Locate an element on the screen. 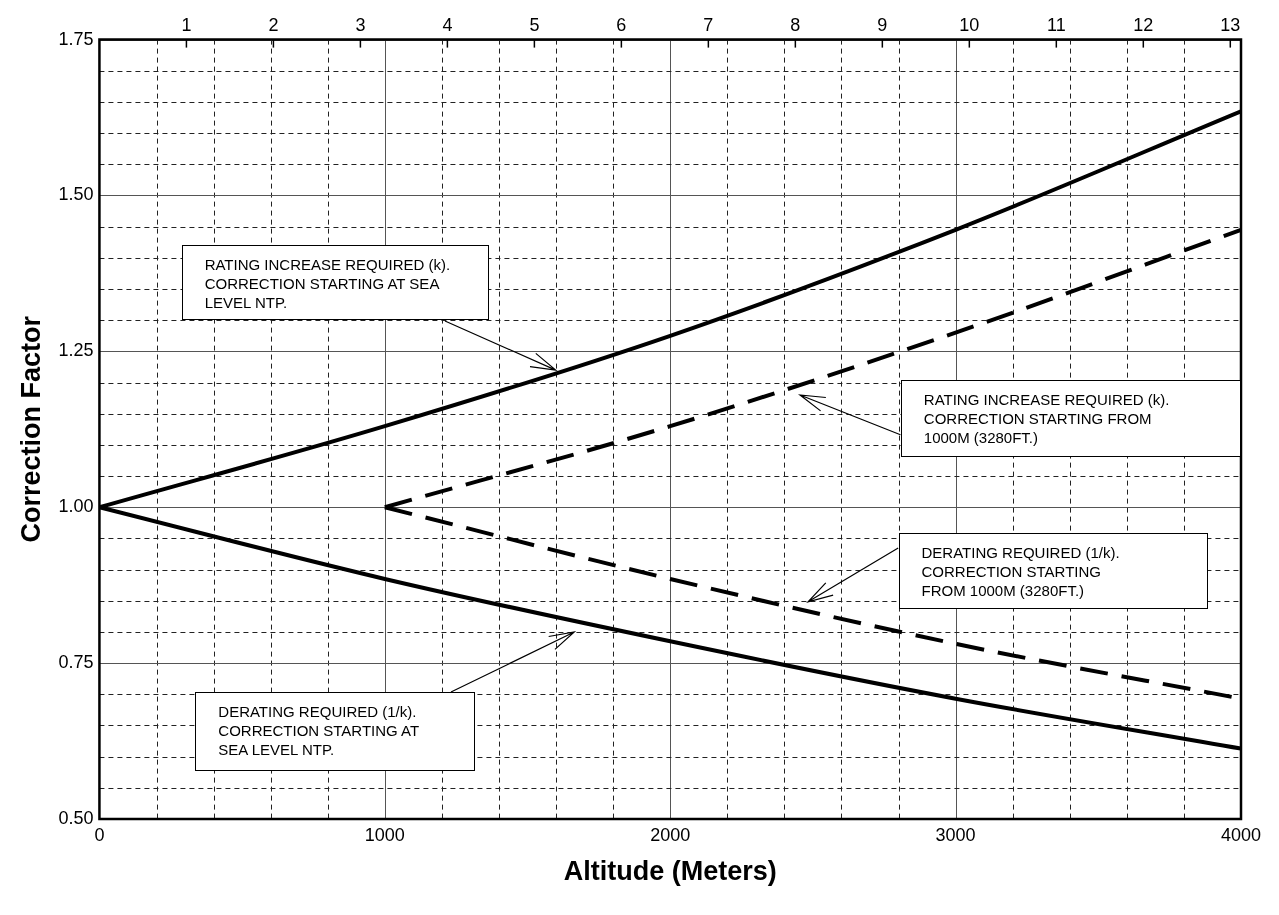 This screenshot has height=915, width=1279. x2-tick-label: 1 is located at coordinates (186, 24).